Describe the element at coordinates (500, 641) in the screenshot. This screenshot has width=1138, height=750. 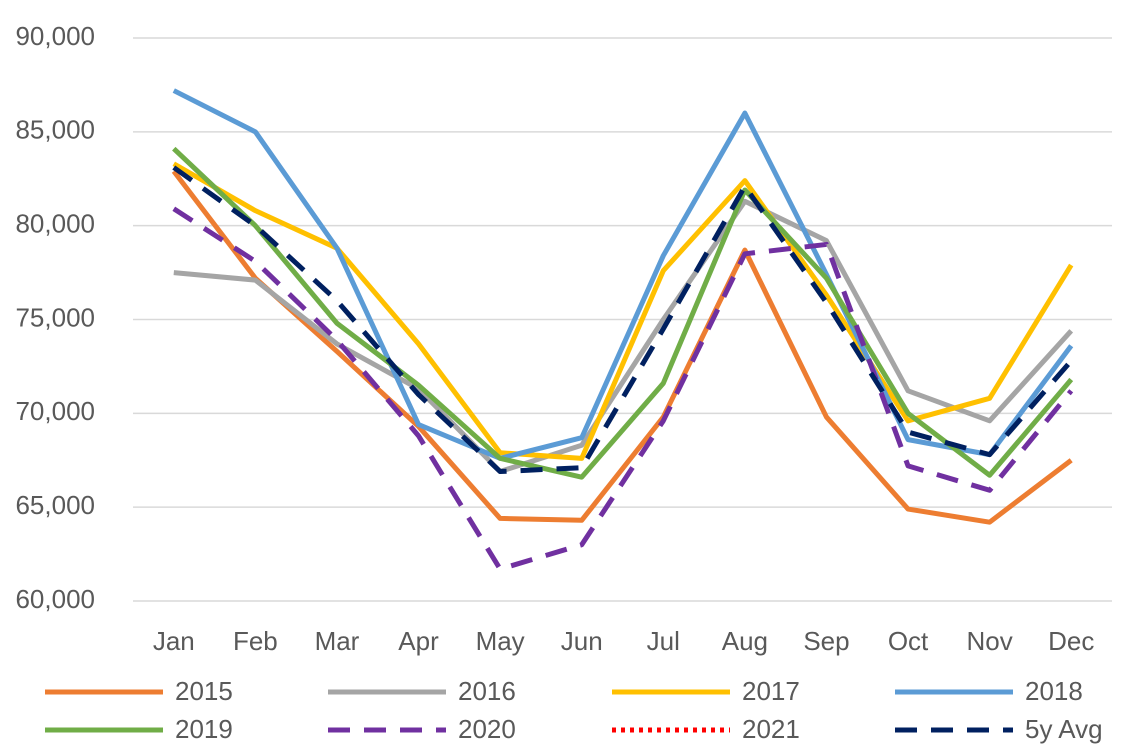
I see `x-tick-label: May` at that location.